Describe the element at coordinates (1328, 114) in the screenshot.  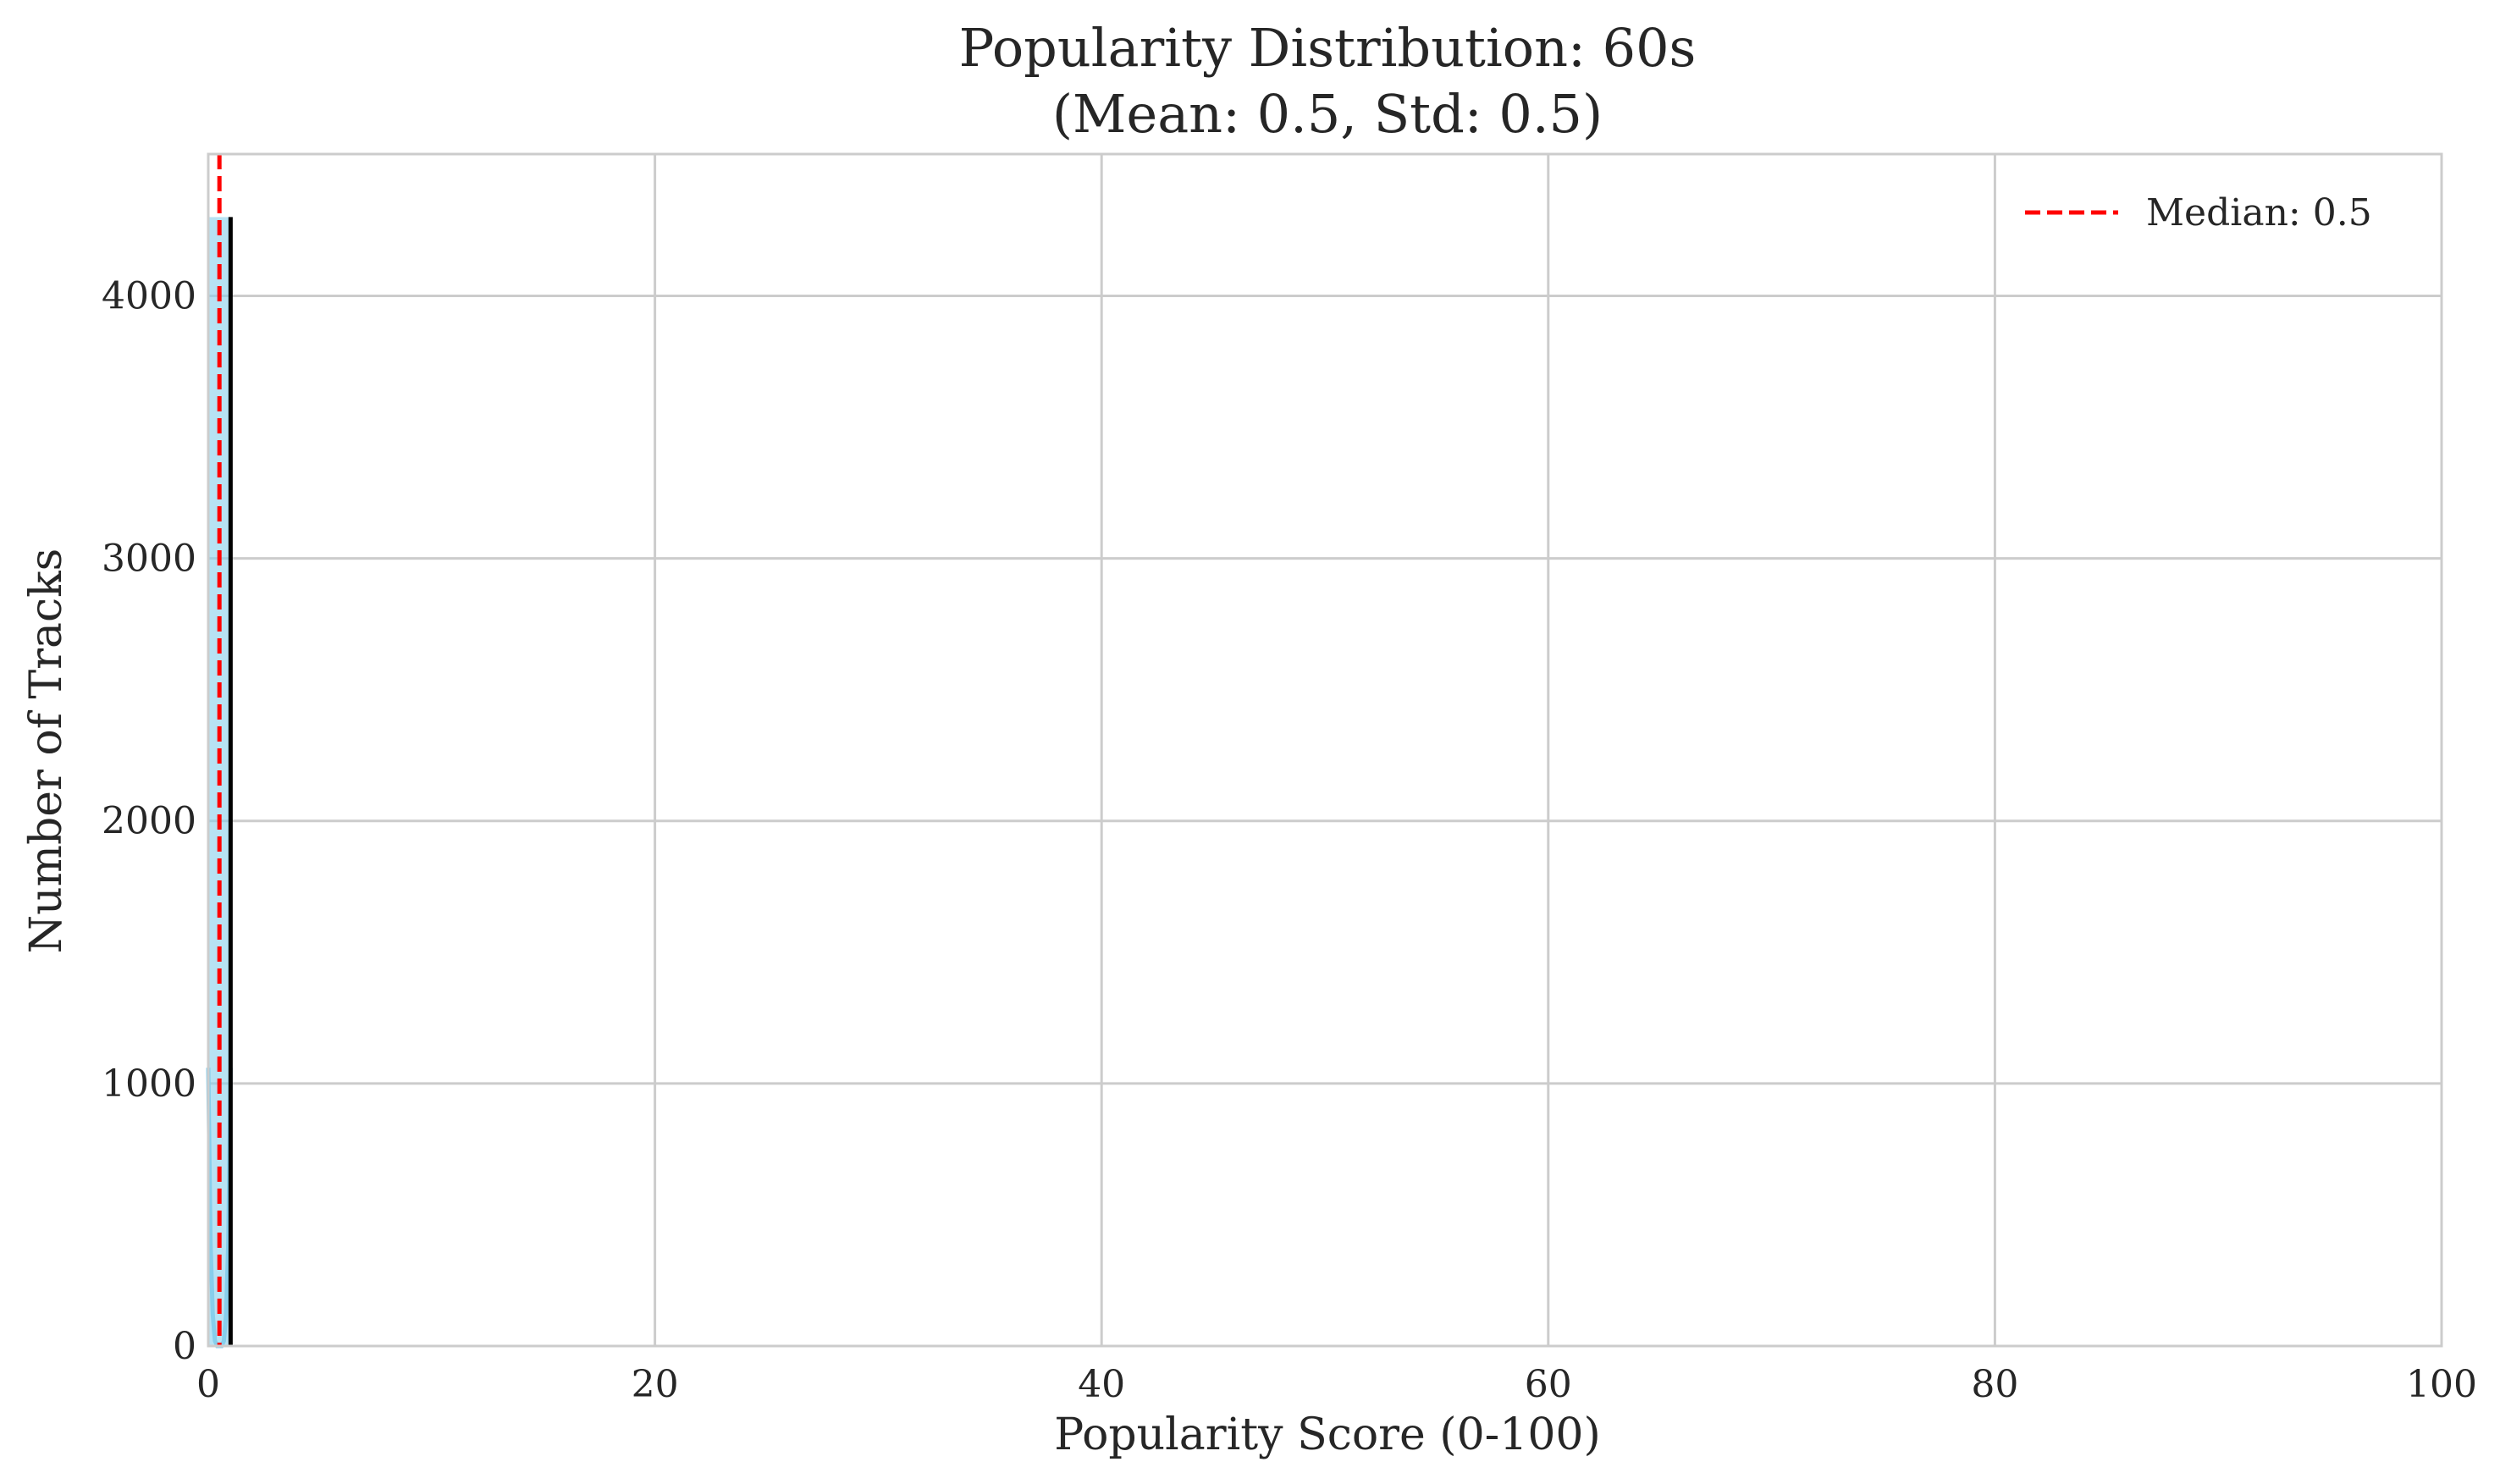
I see `chart-subtitle: (Mean: 0.5, Std: 0.5)` at that location.